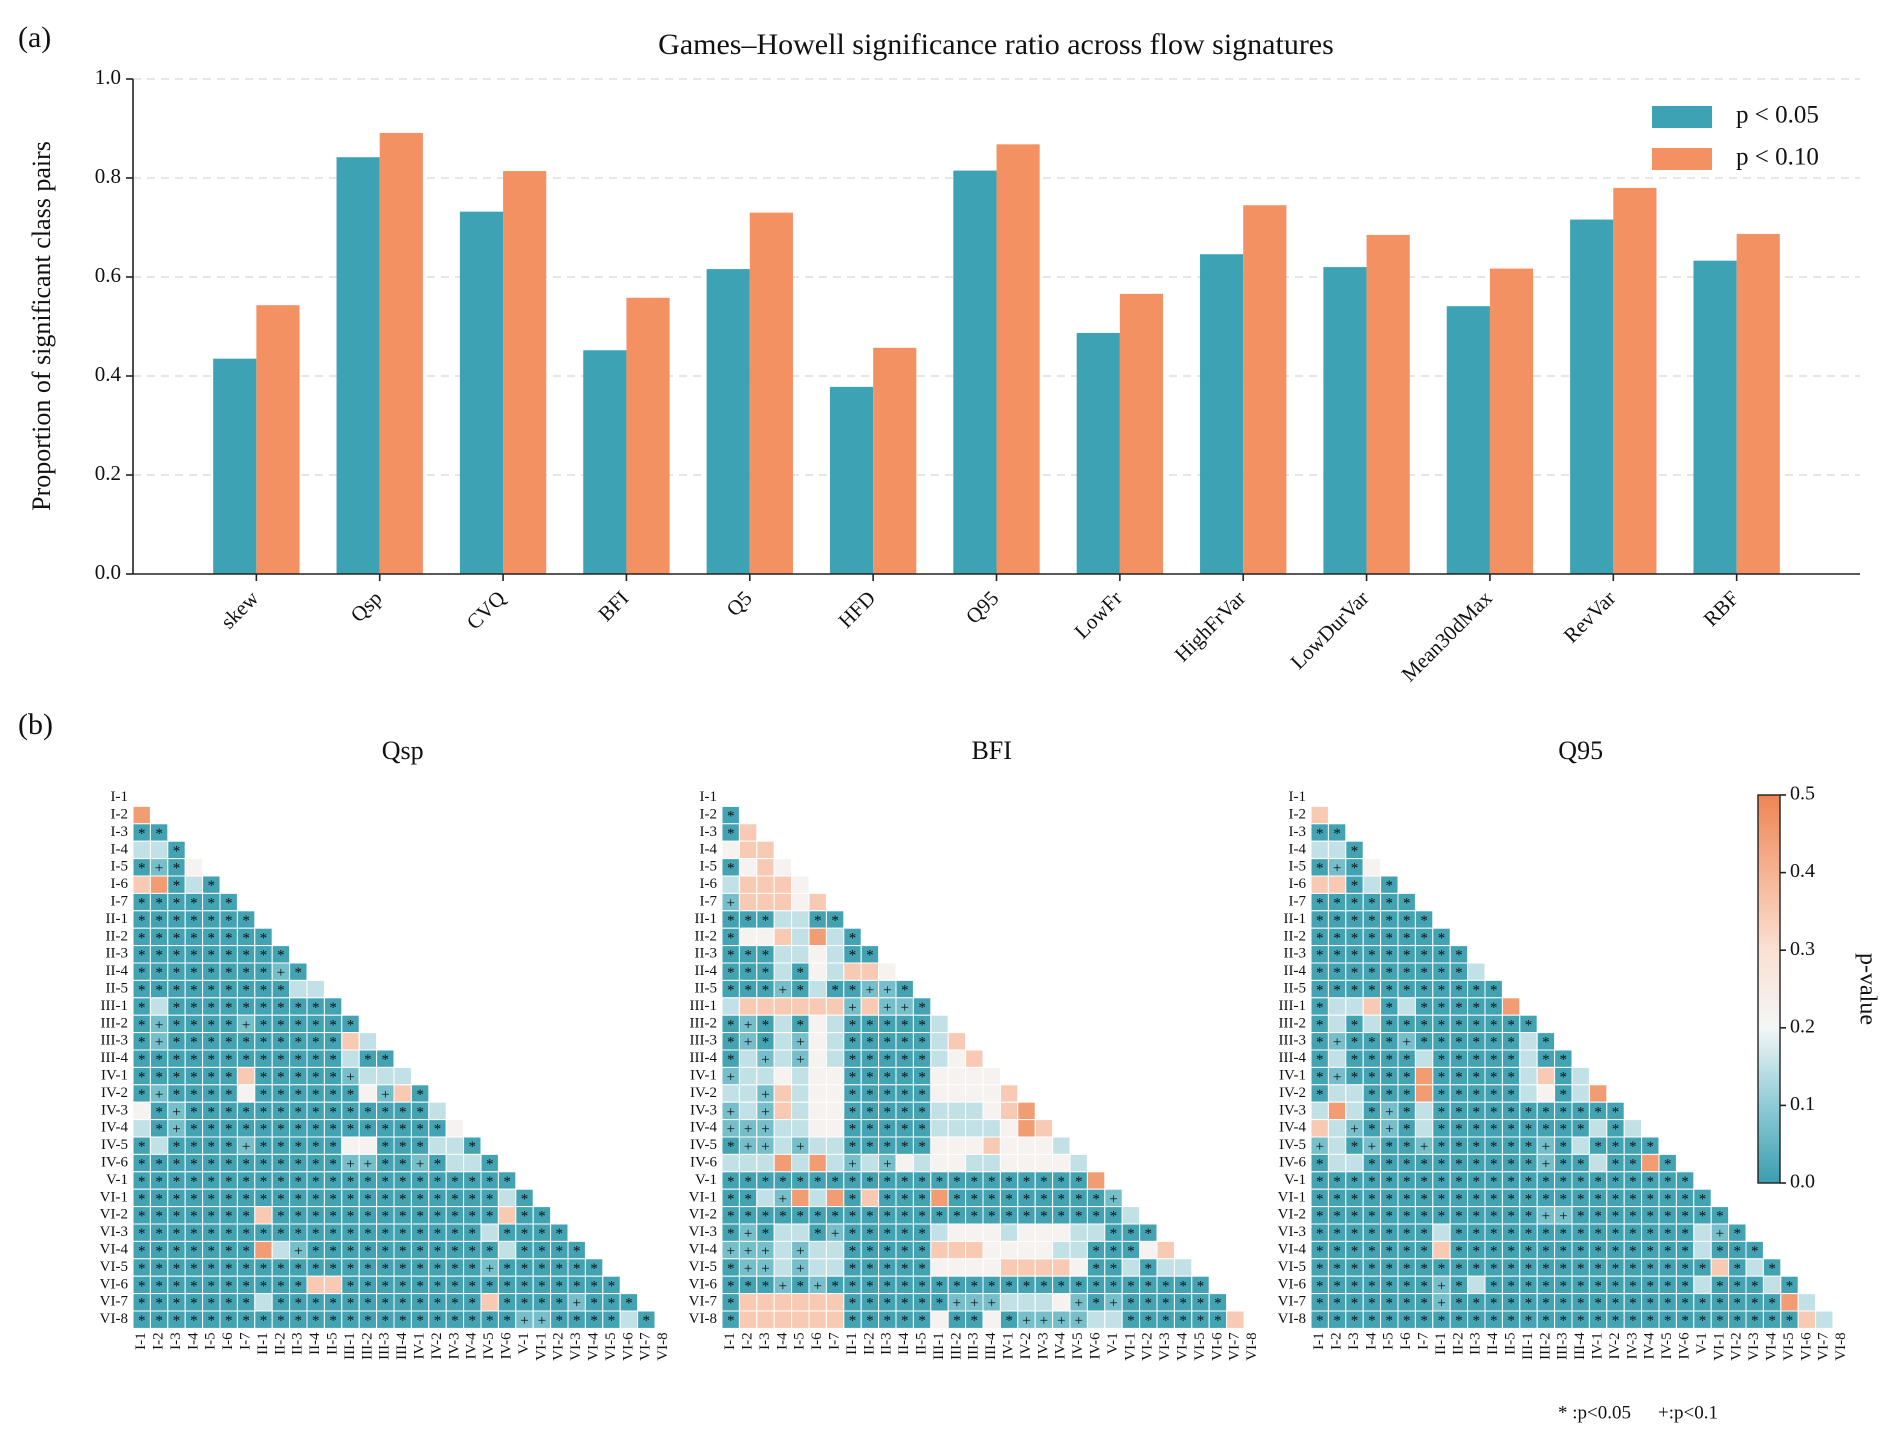  What do you see at coordinates (1447, 636) in the screenshot?
I see `x-tick-label: Mean30dMax` at bounding box center [1447, 636].